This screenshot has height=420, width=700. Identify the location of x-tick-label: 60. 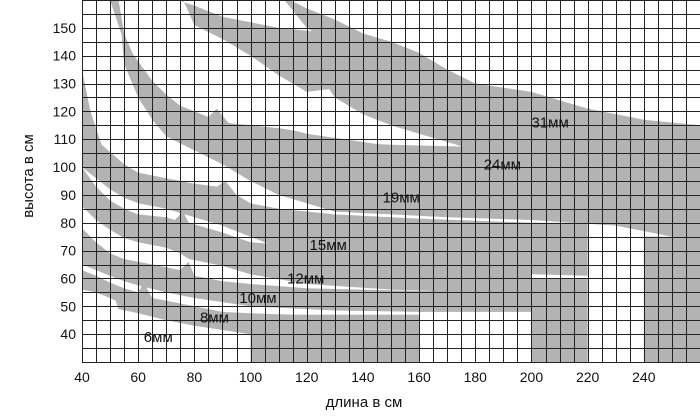
(138, 377).